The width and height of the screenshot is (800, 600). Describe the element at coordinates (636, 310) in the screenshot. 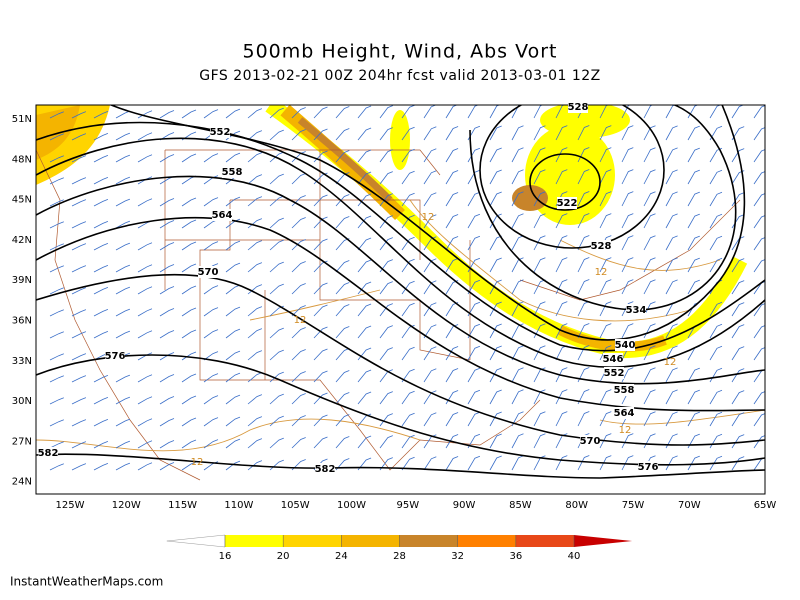

I see `height-contour-label: 534` at that location.